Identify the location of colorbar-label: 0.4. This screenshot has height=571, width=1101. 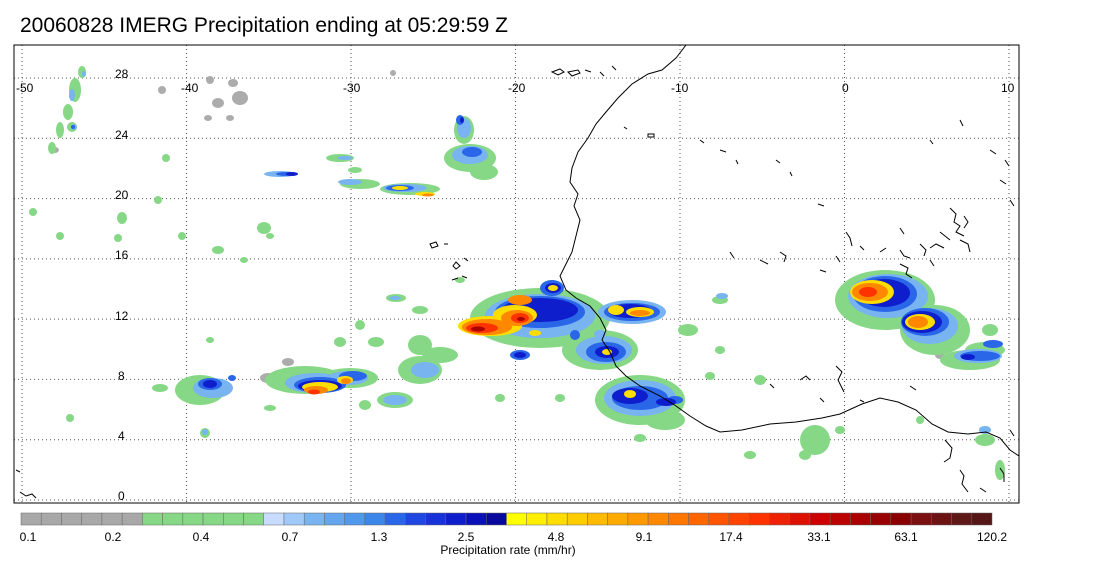
(201, 537).